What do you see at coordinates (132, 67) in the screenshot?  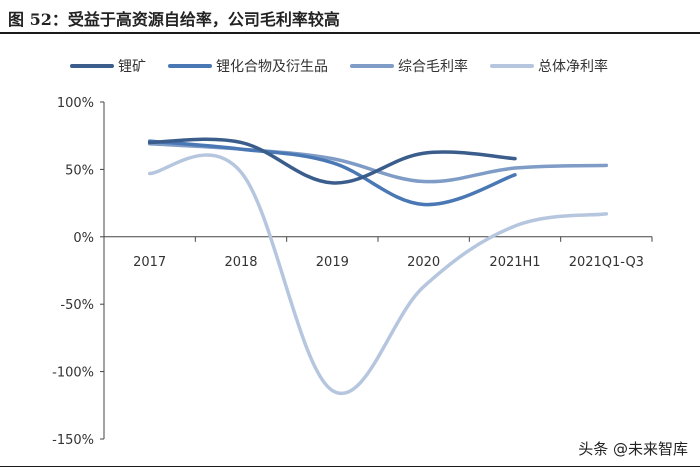 I see `legend-label: 锂矿` at bounding box center [132, 67].